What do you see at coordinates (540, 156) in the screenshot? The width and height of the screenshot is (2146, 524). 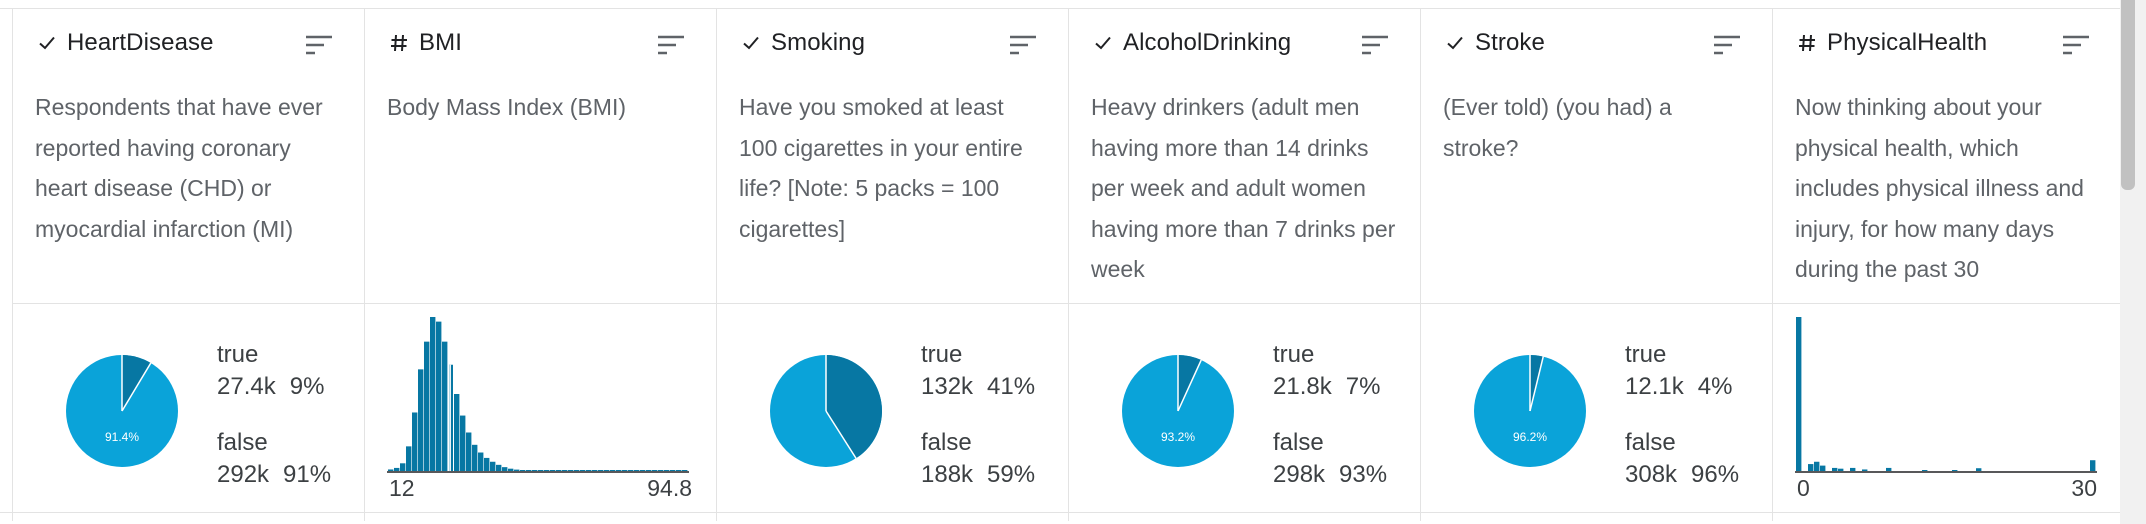 I see `column-header: BMI Body Mass Index (BMI)` at bounding box center [540, 156].